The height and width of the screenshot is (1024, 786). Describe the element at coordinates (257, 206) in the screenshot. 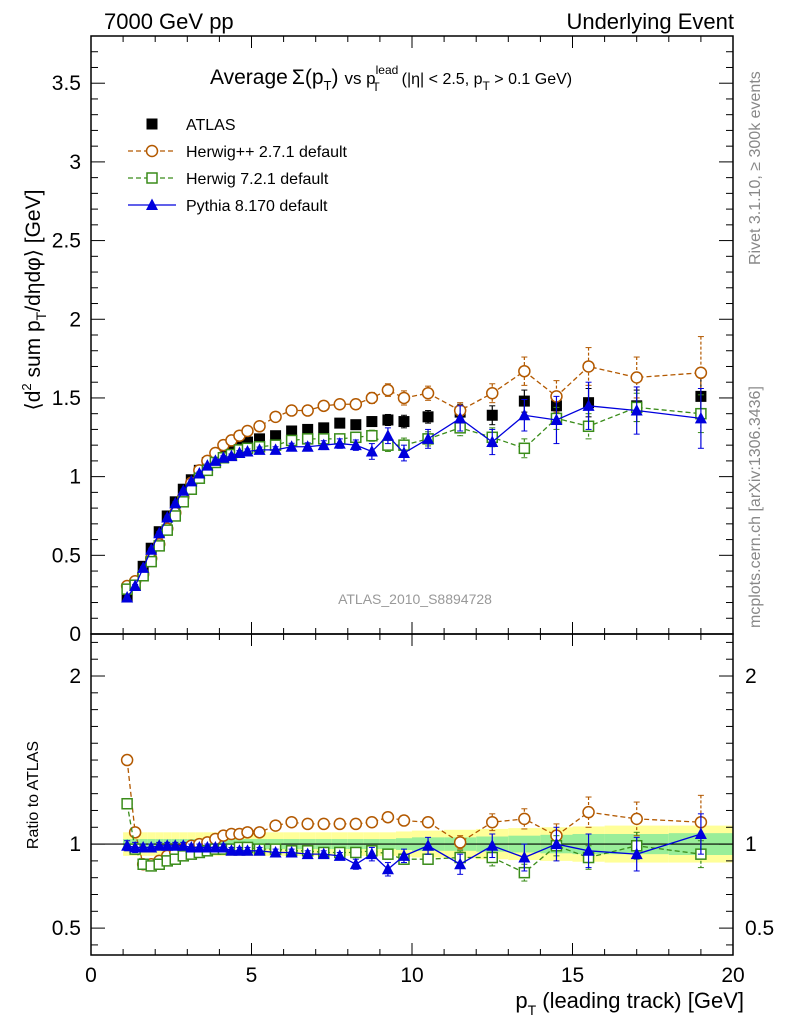

I see `legend-label: Pythia 8.170 default` at that location.